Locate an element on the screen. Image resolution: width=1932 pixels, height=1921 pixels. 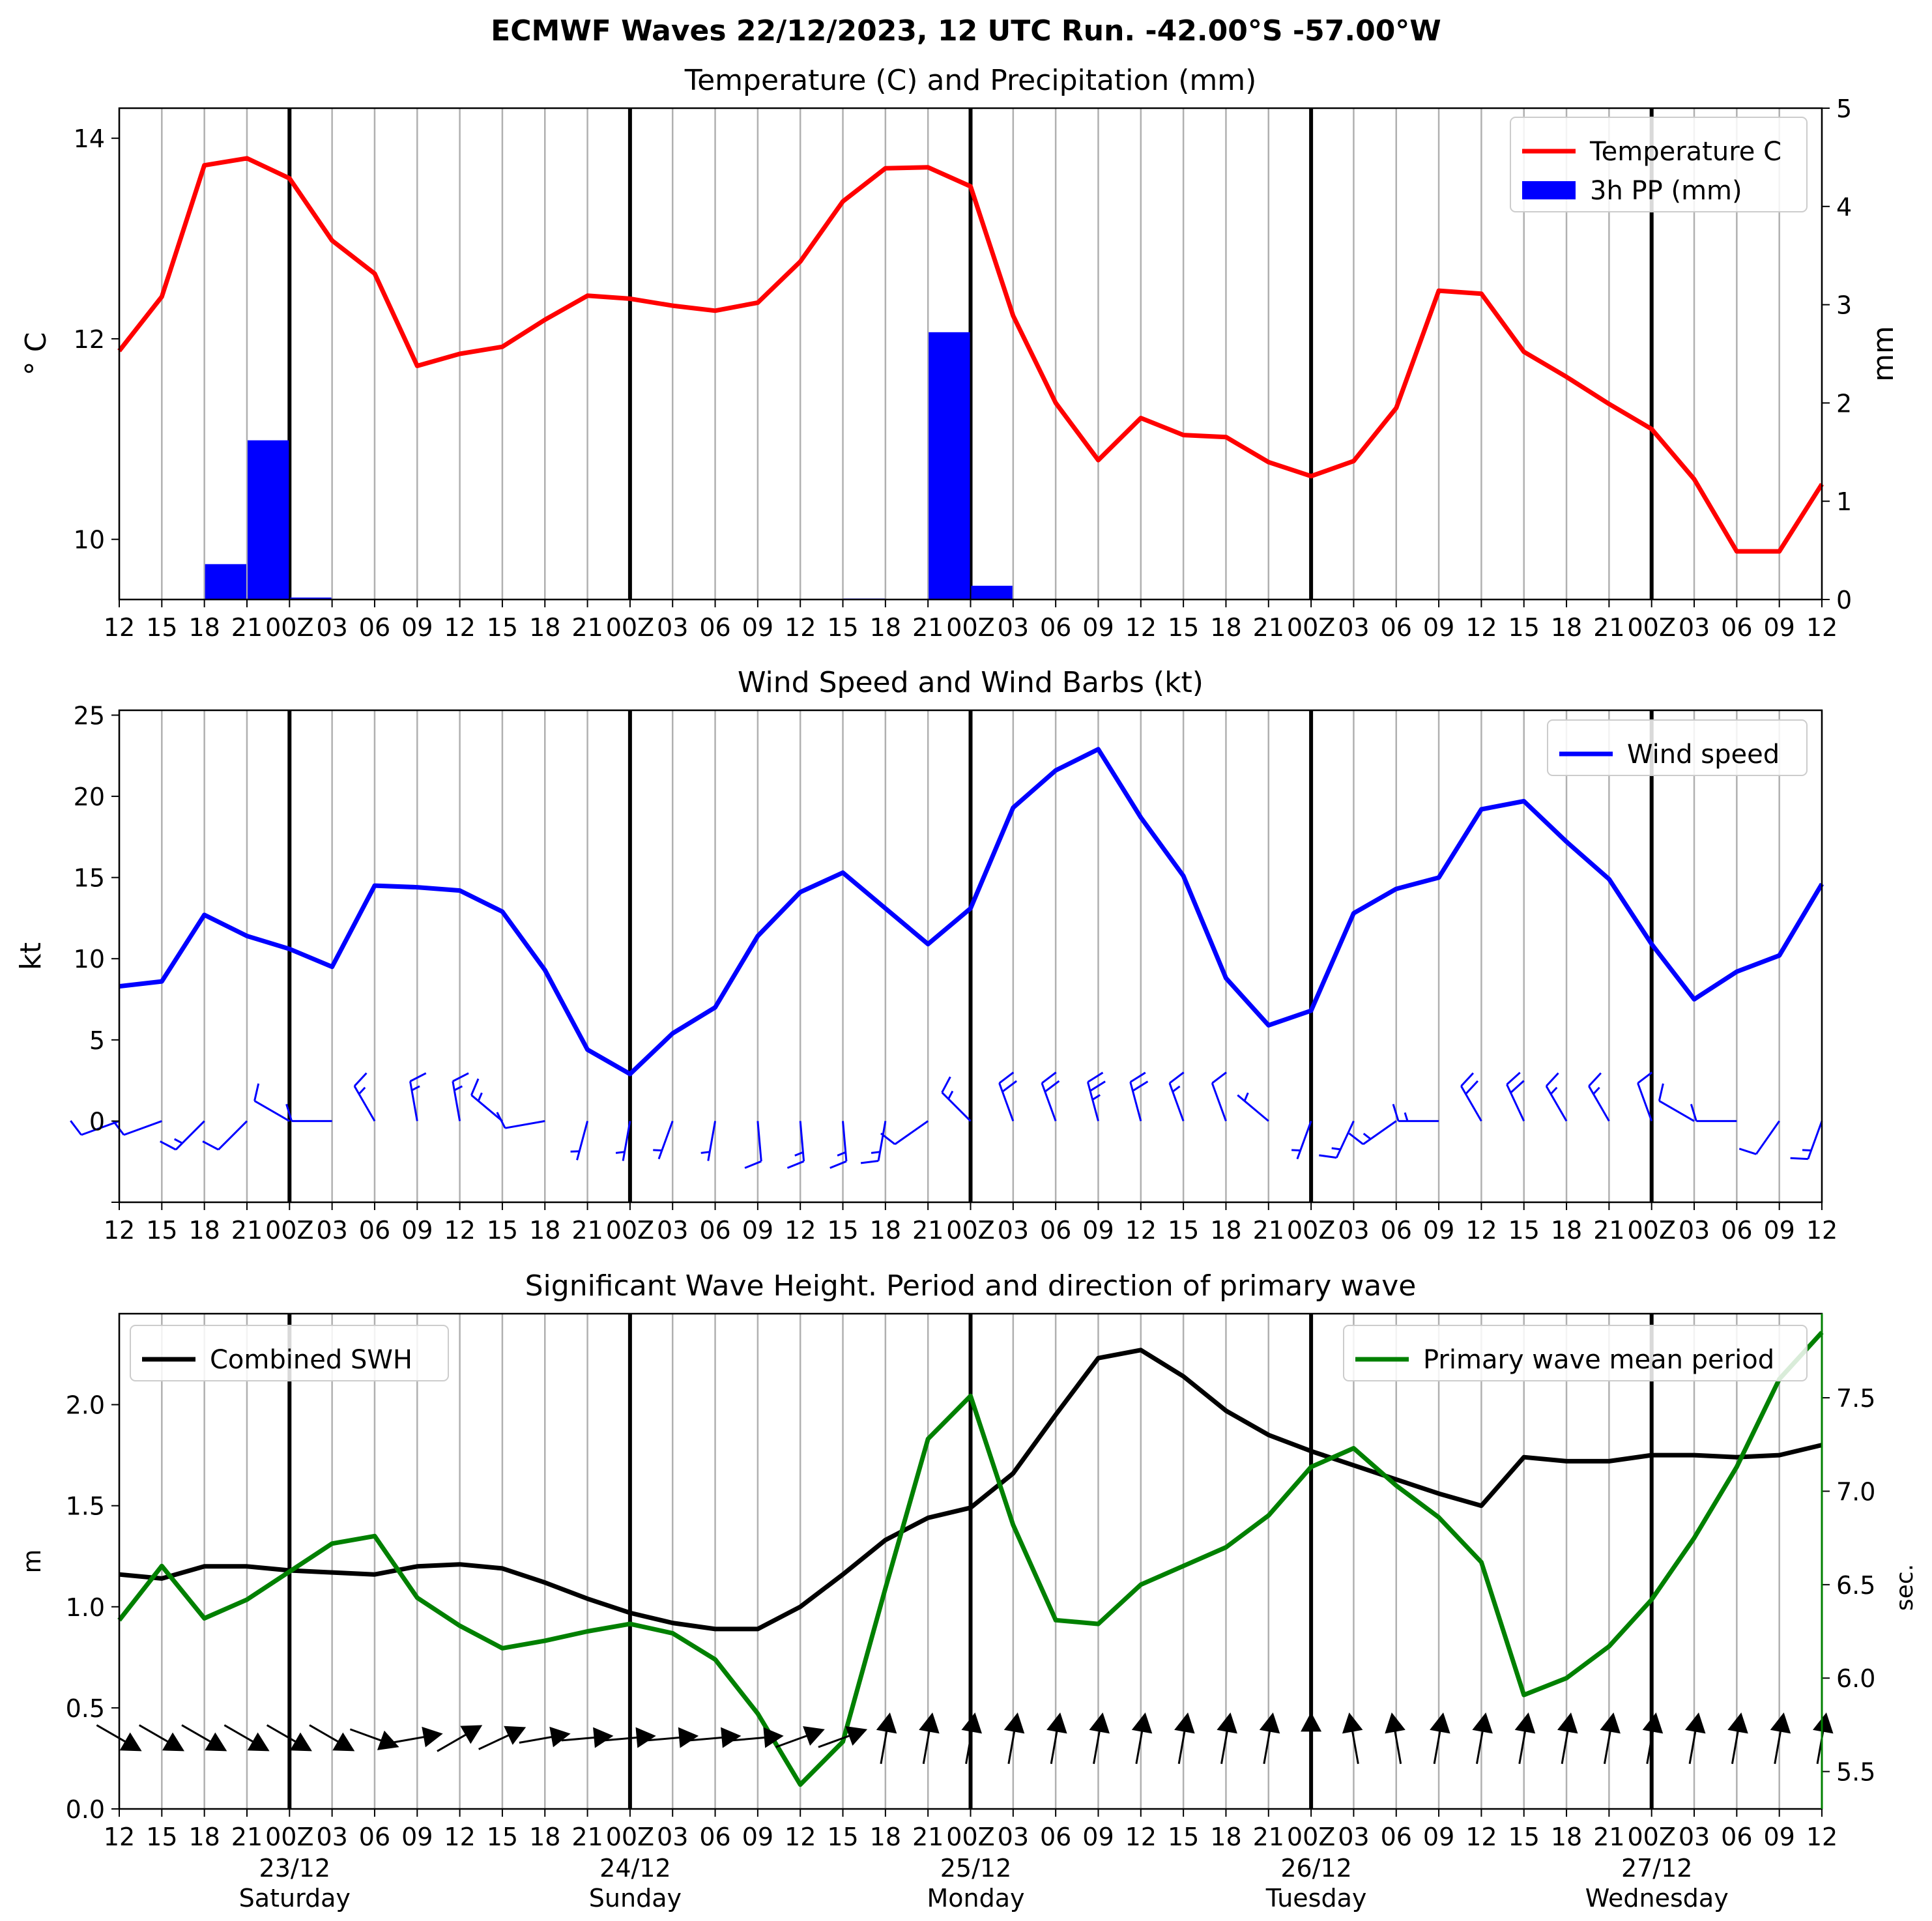
swh-line is located at coordinates (971, 1490).